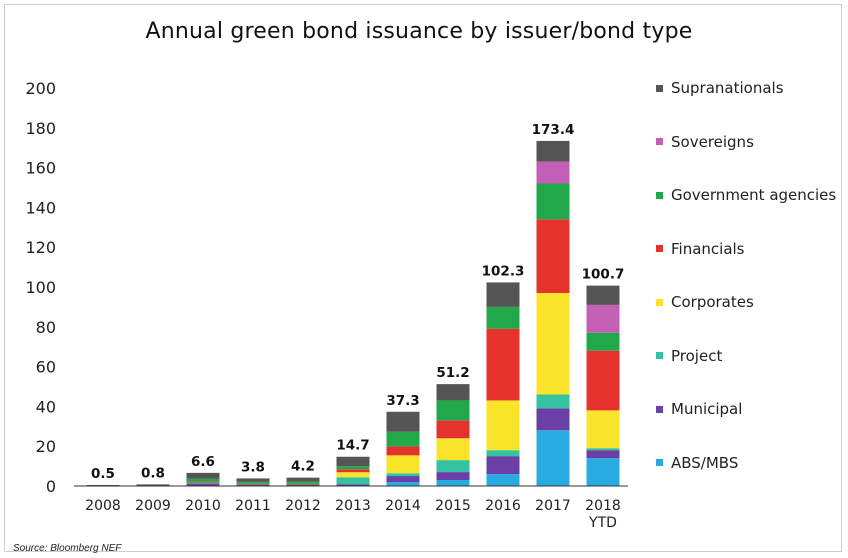 This screenshot has height=558, width=848. Describe the element at coordinates (503, 271) in the screenshot. I see `total-label: 102.3` at that location.